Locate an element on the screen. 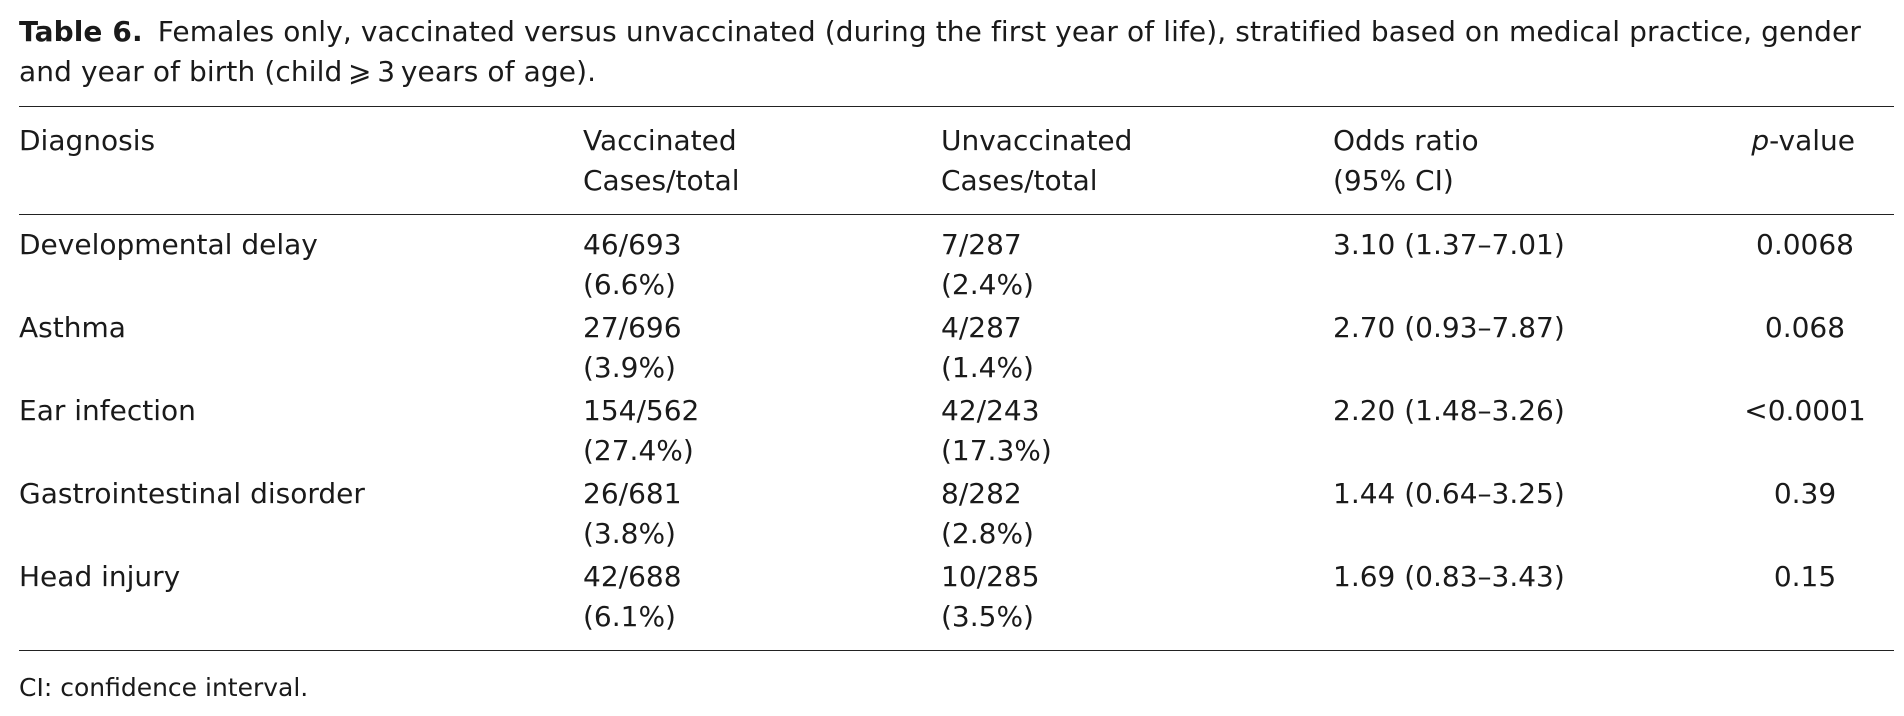  cell-vaccinated: 27/696 (3.9%) is located at coordinates (632, 348).